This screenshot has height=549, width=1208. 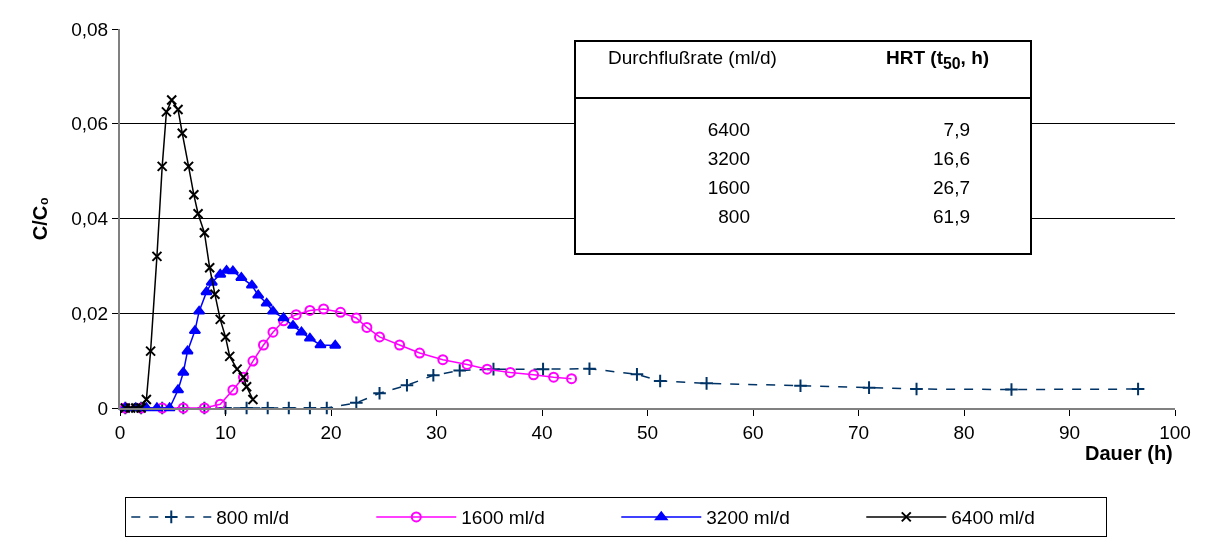 I want to click on annotation: 7,9, so click(x=956, y=130).